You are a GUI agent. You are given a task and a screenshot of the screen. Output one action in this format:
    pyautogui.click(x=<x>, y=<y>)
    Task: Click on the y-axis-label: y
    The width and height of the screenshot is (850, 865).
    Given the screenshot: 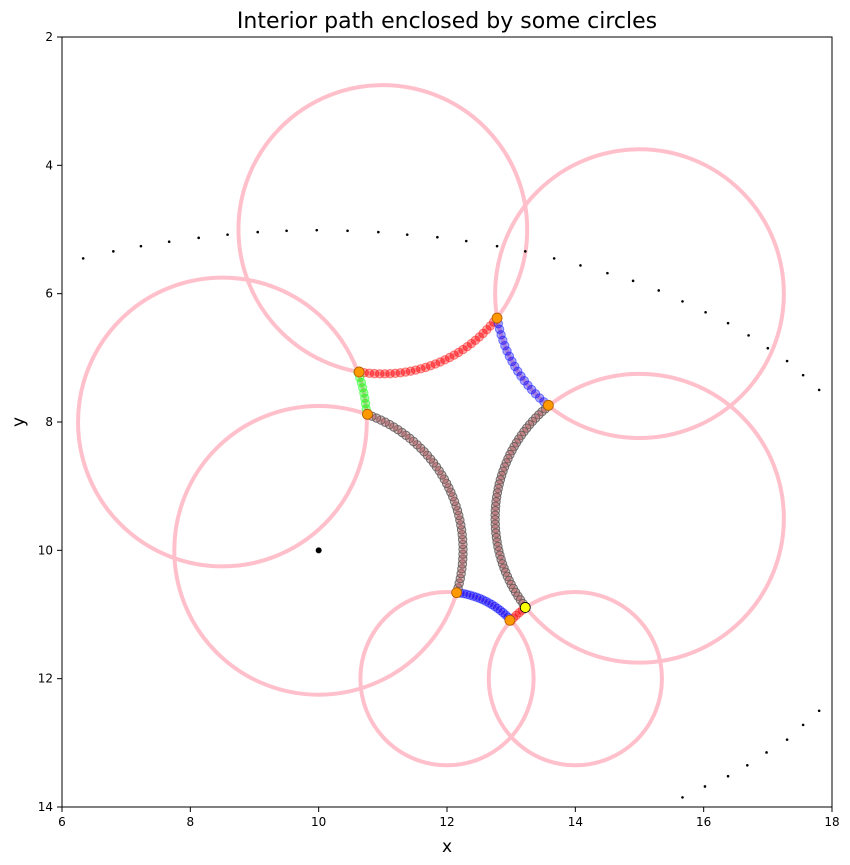 What is the action you would take?
    pyautogui.click(x=19, y=422)
    